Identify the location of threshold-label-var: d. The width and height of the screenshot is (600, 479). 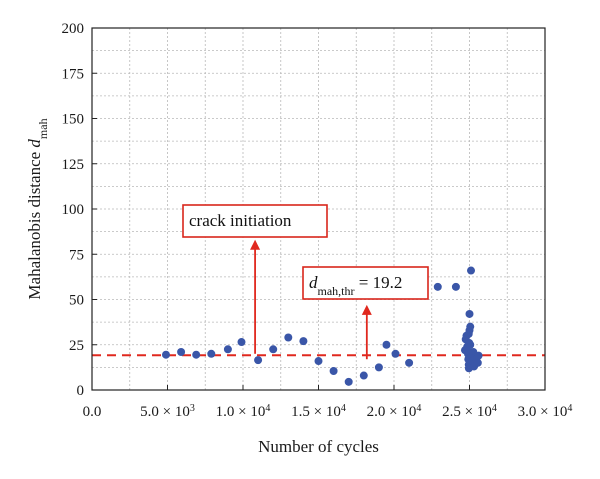
(313, 282).